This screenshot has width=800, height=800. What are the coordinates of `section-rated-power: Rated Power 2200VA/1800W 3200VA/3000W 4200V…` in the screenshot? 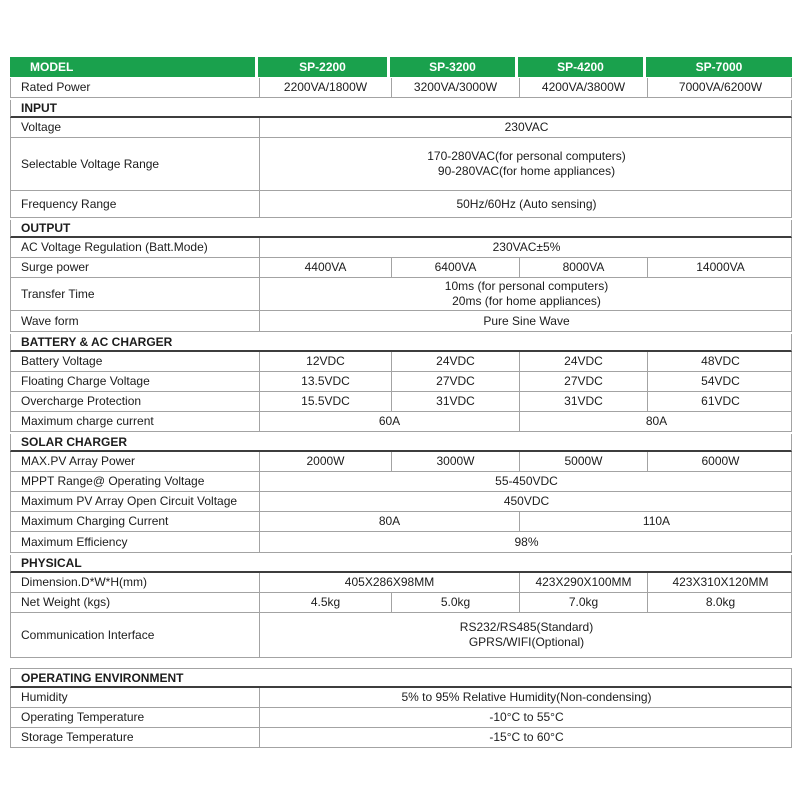 It's located at (401, 88).